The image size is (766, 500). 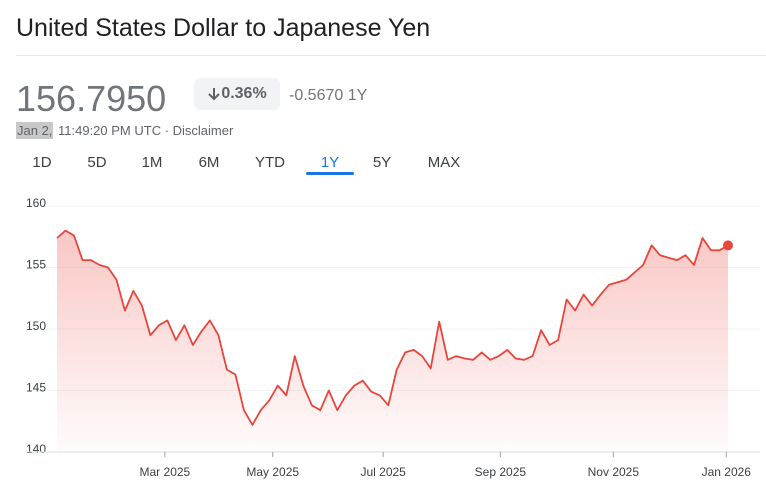 What do you see at coordinates (272, 472) in the screenshot?
I see `x-tick-label: May 2025` at bounding box center [272, 472].